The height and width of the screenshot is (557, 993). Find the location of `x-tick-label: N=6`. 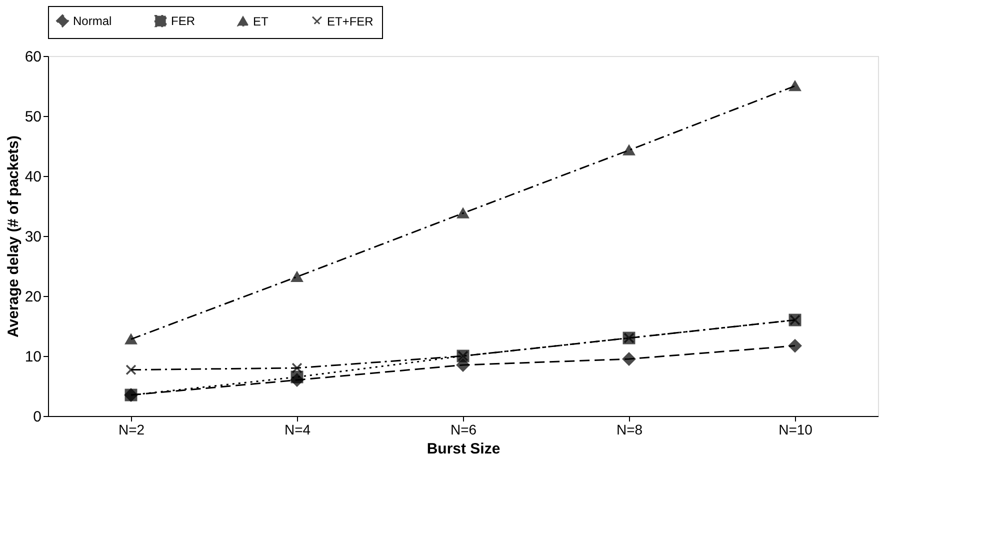

x-tick-label: N=6 is located at coordinates (463, 430).